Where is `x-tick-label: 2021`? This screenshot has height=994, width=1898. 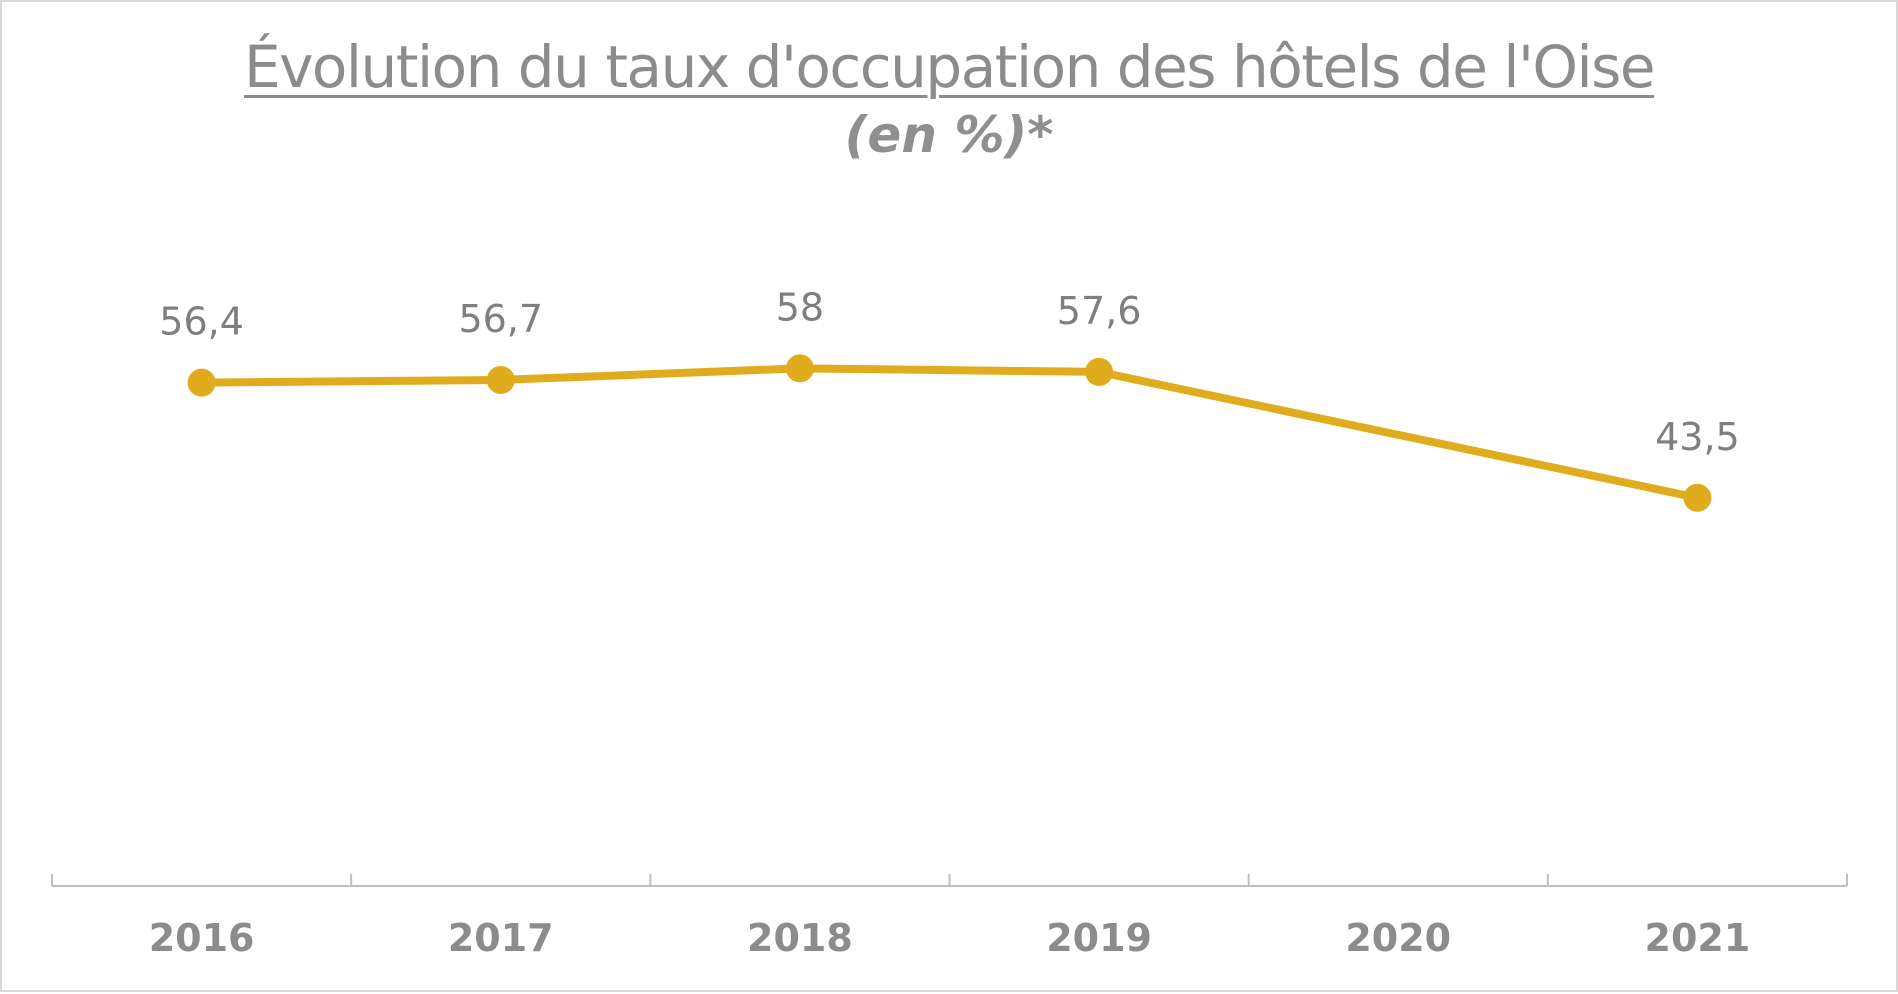 x-tick-label: 2021 is located at coordinates (1698, 938).